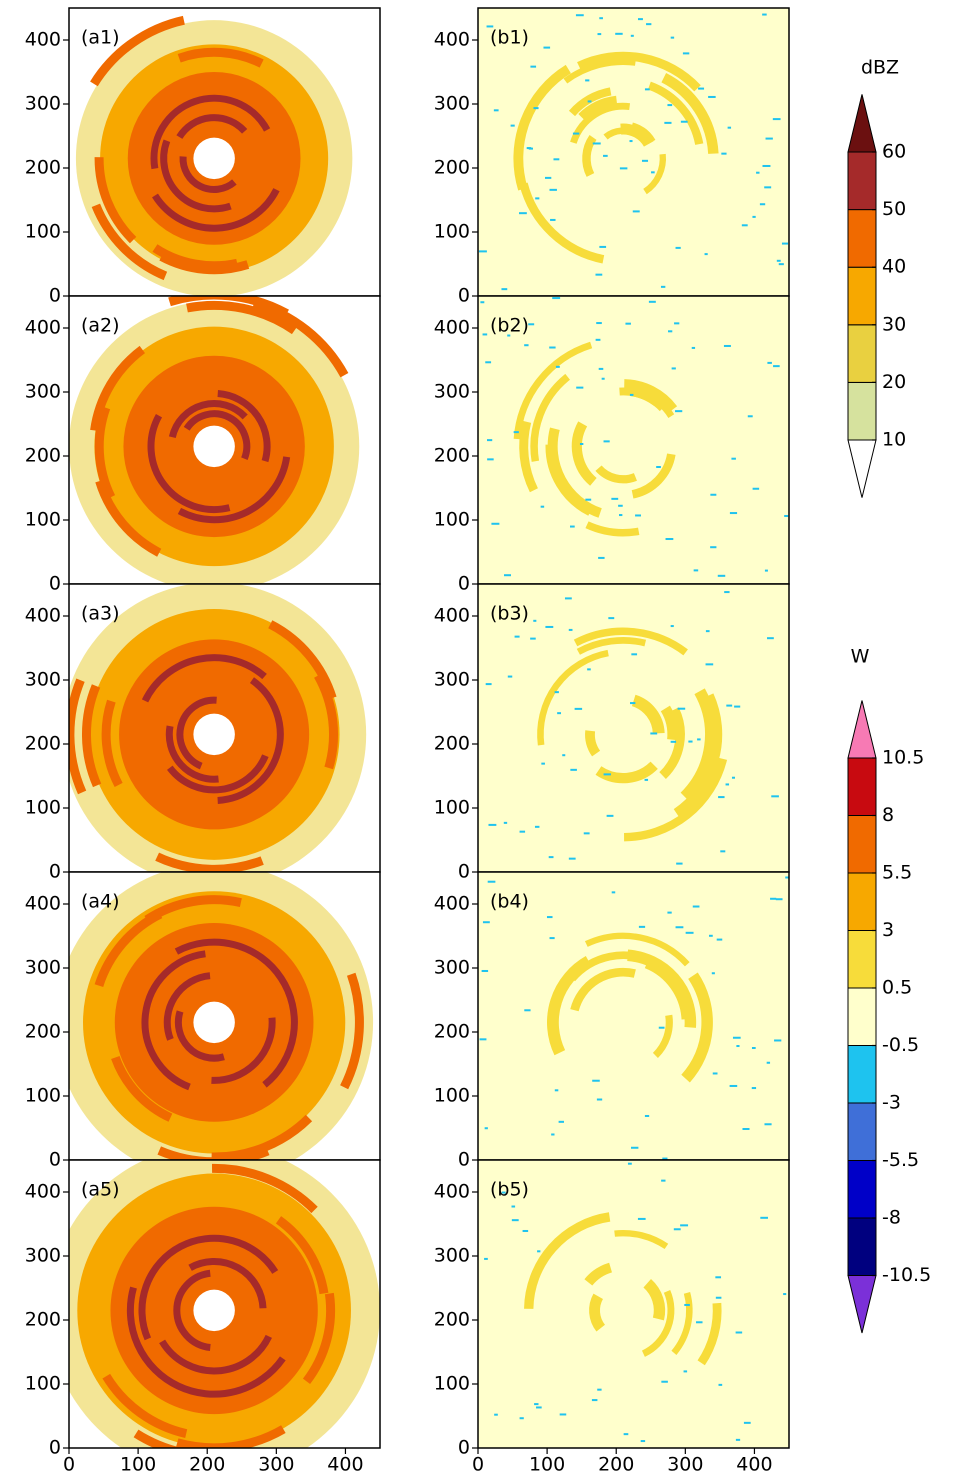  Describe the element at coordinates (203, 445) in the screenshot. I see `panel: (a2) 0 100 200 300 400` at that location.